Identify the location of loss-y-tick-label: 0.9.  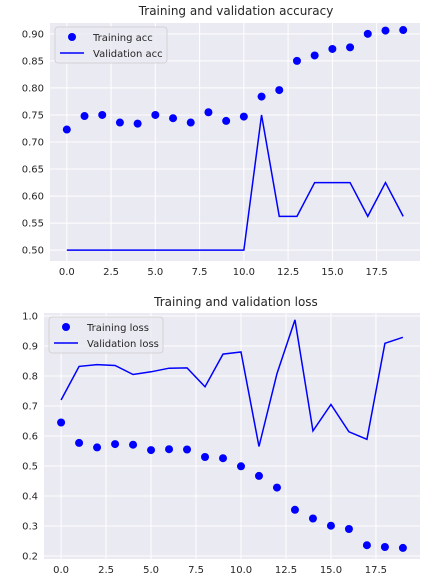
(30, 347).